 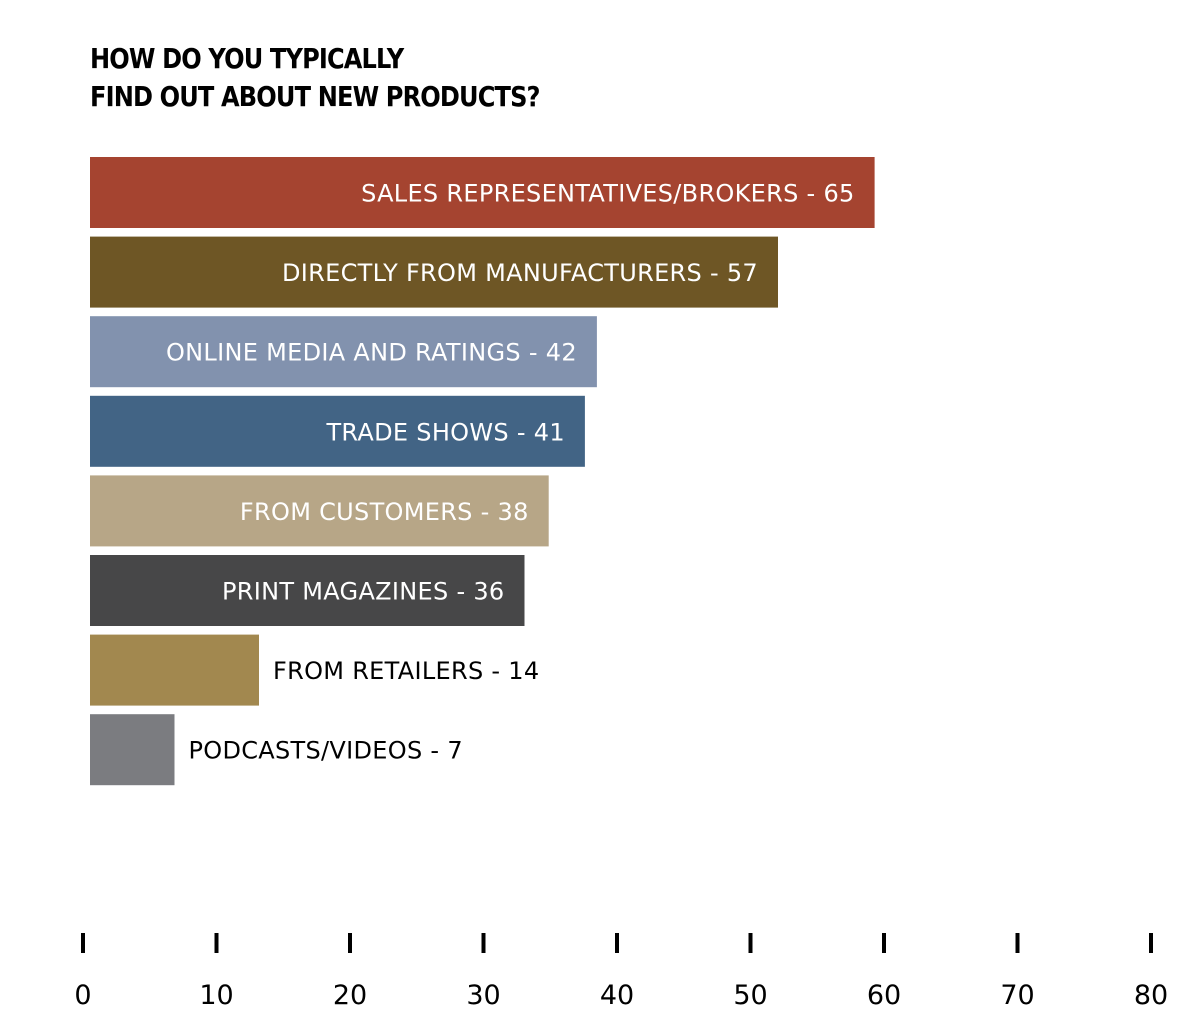 I want to click on bar-label-5: FROM CUSTOMERS - 38, so click(x=384, y=512).